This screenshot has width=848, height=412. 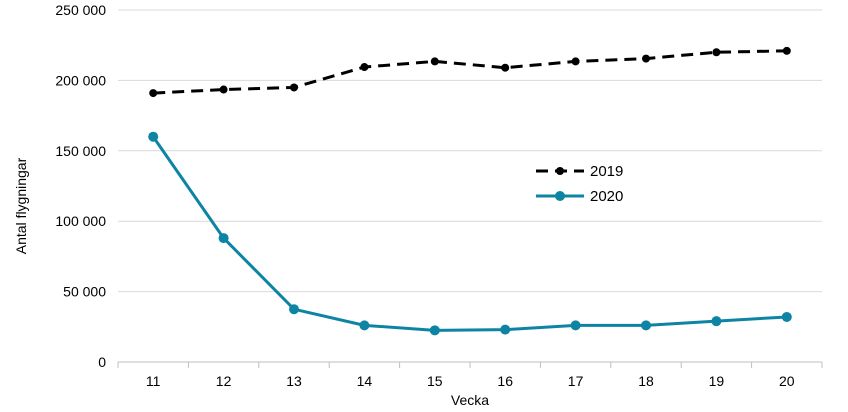 What do you see at coordinates (365, 381) in the screenshot?
I see `x-tick-label: 14` at bounding box center [365, 381].